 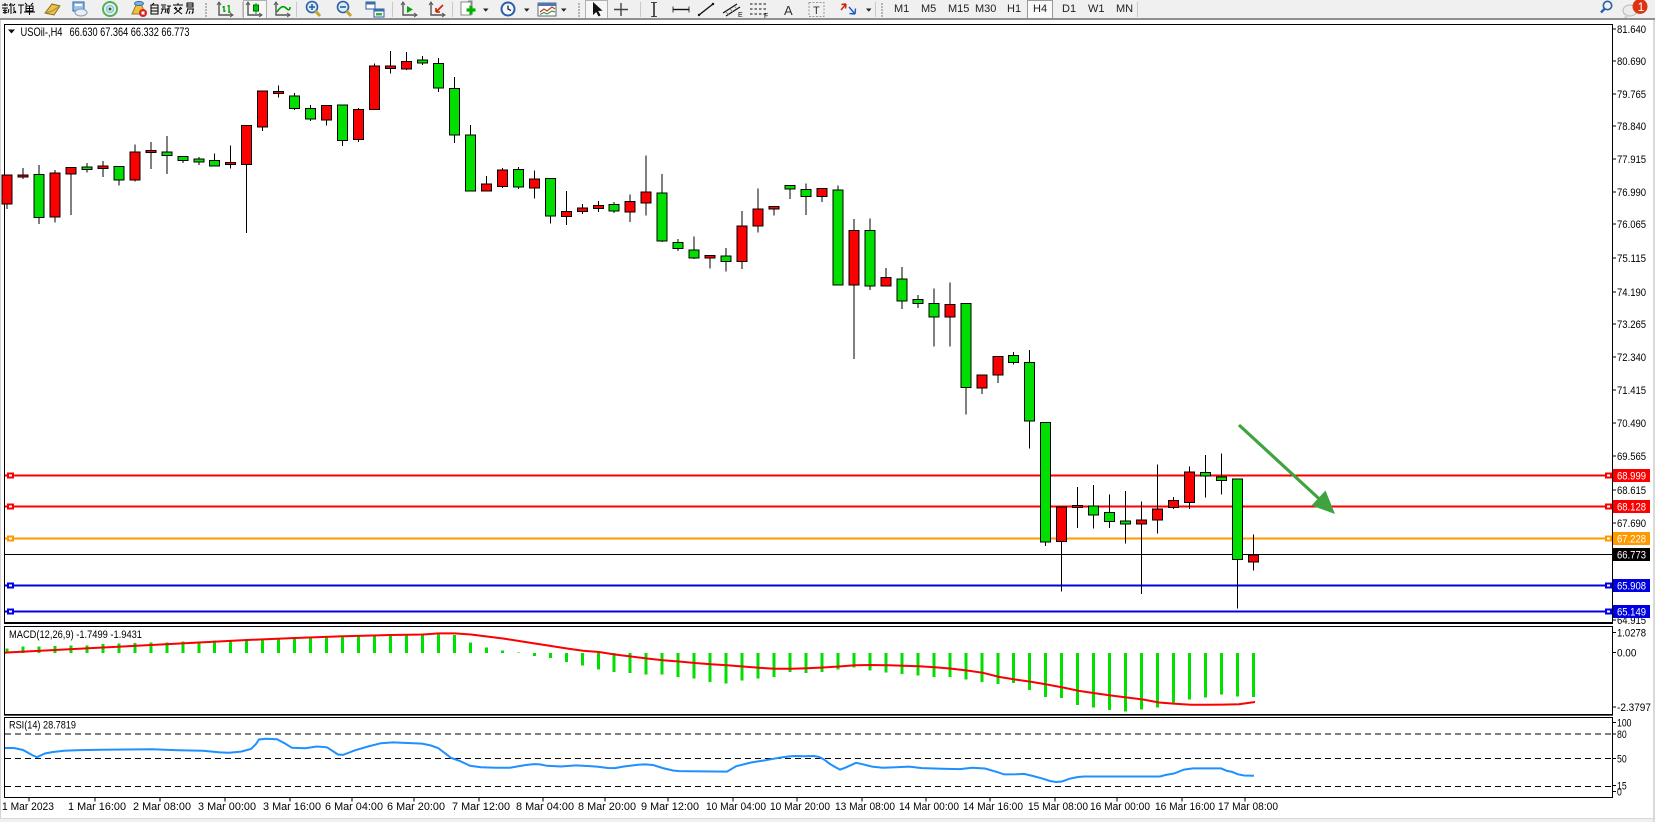 What do you see at coordinates (800, 807) in the screenshot?
I see `svg-text: 10 Mar 20:00` at bounding box center [800, 807].